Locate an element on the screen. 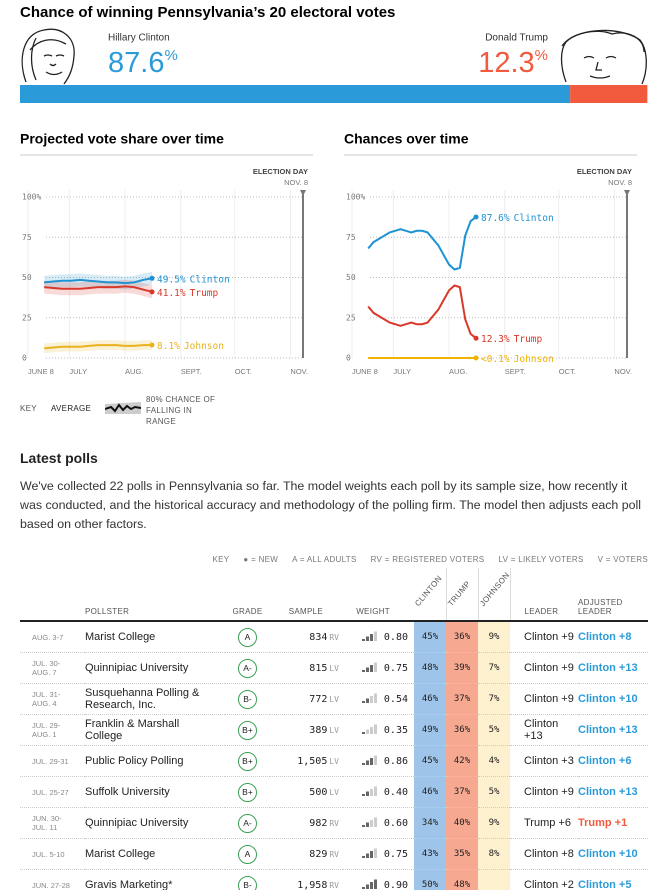 Image resolution: width=668 pixels, height=890 pixels. y-tick-label: 0 is located at coordinates (348, 358).